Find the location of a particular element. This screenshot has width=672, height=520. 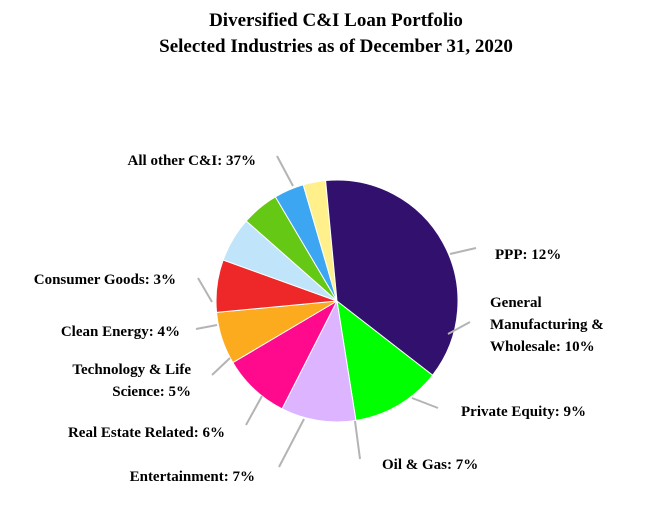

slice-label-all-other-candi: All other C&I: 37% is located at coordinates (192, 161).